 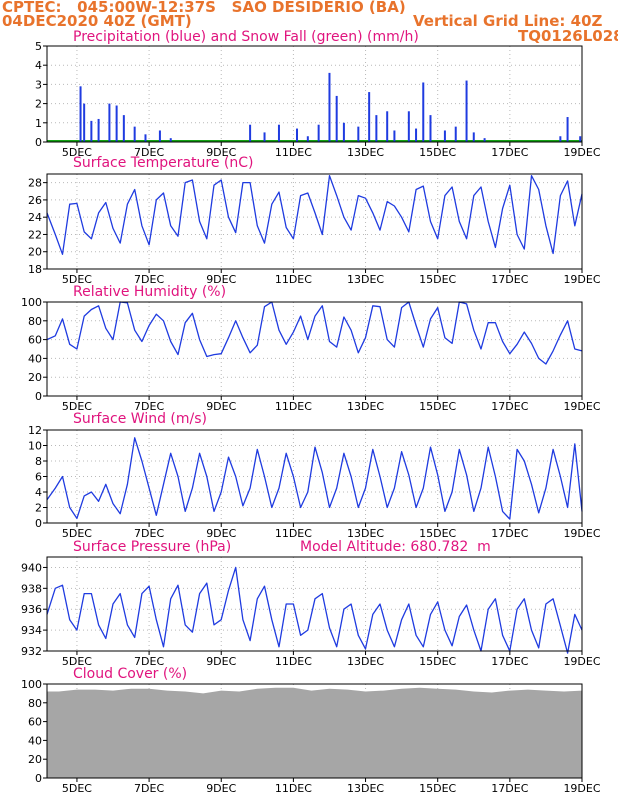 What do you see at coordinates (38, 142) in the screenshot?
I see `precip-ytick-label: 0` at bounding box center [38, 142].